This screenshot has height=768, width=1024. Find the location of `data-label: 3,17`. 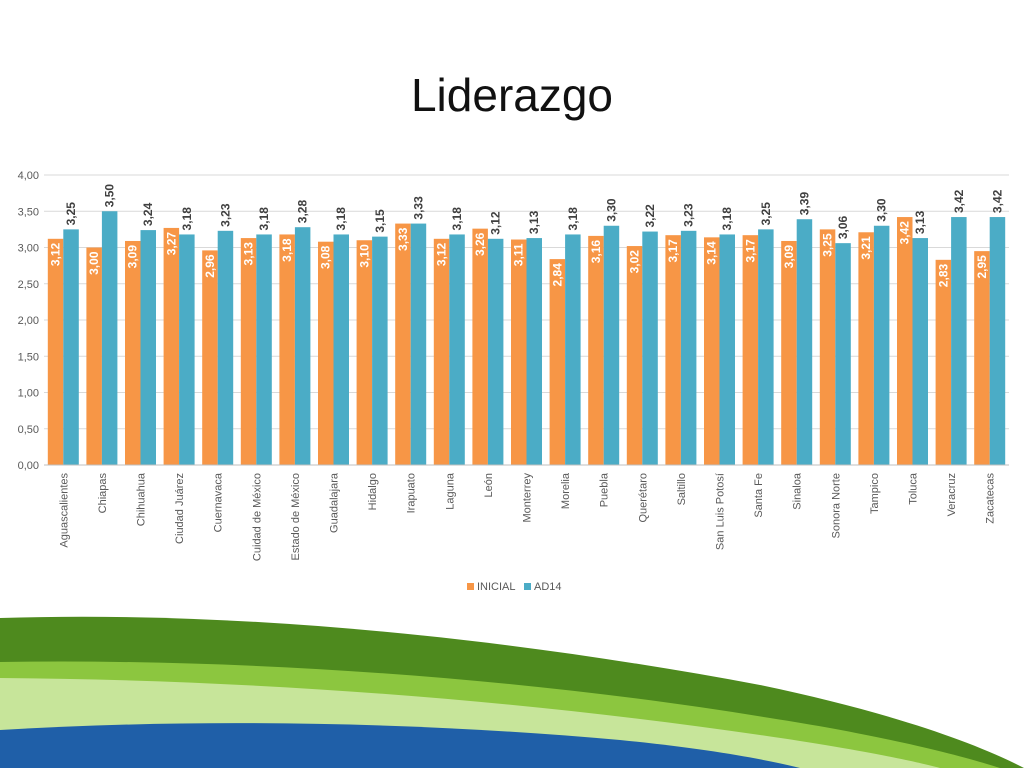

data-label: 3,17 is located at coordinates (750, 251).